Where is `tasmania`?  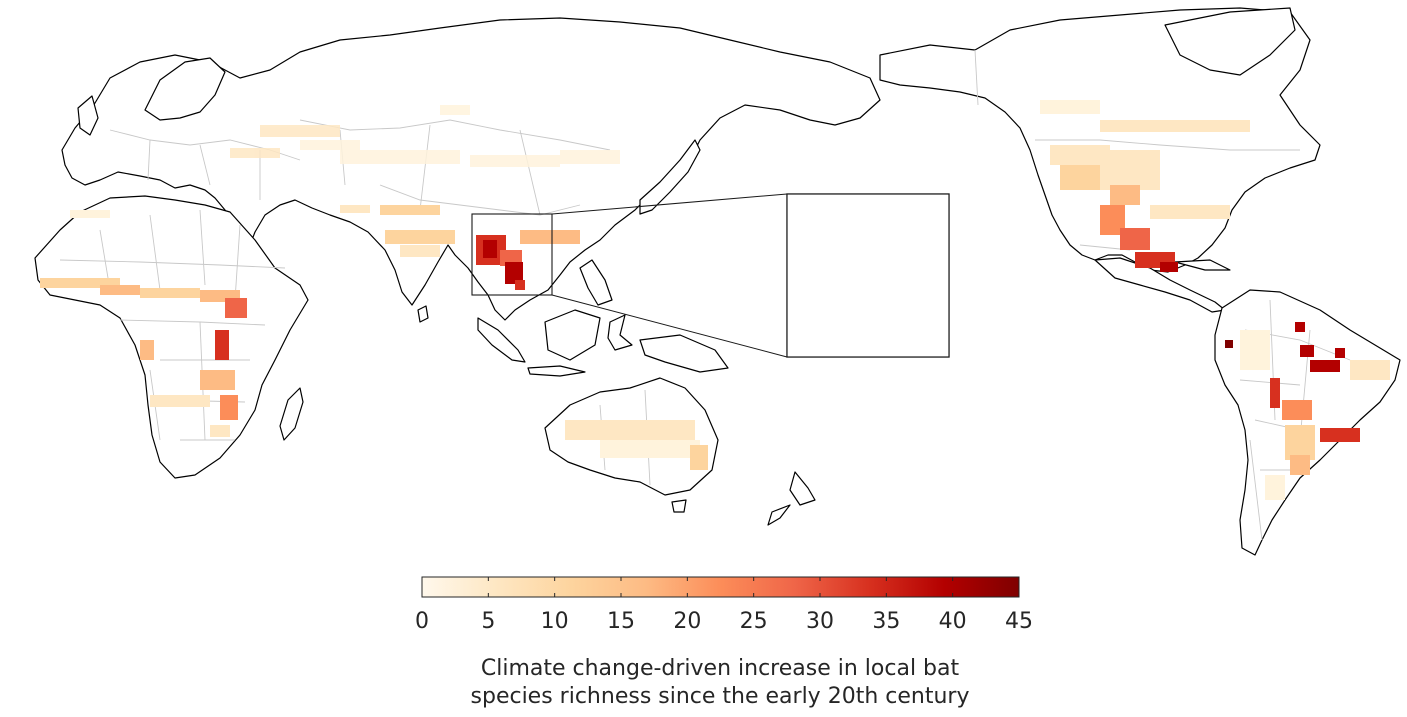
tasmania is located at coordinates (679, 506).